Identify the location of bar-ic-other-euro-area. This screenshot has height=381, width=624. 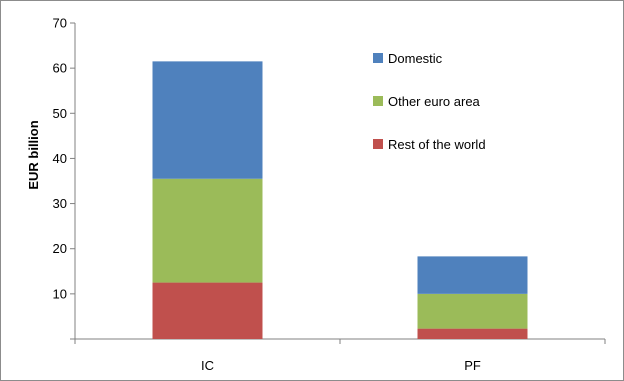
(207, 230).